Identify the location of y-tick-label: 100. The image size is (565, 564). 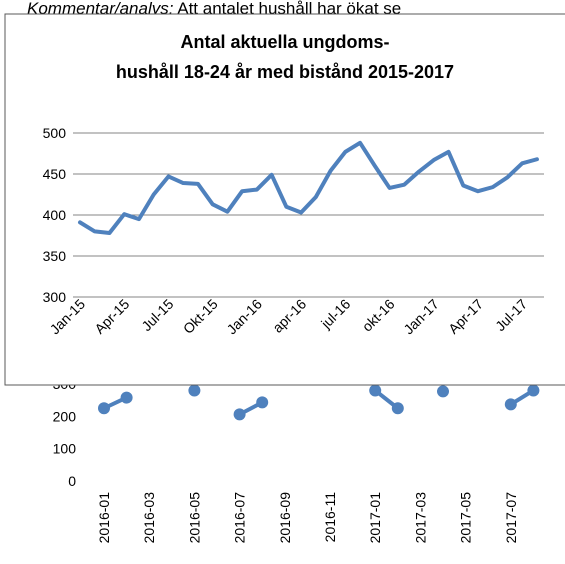
(65, 449).